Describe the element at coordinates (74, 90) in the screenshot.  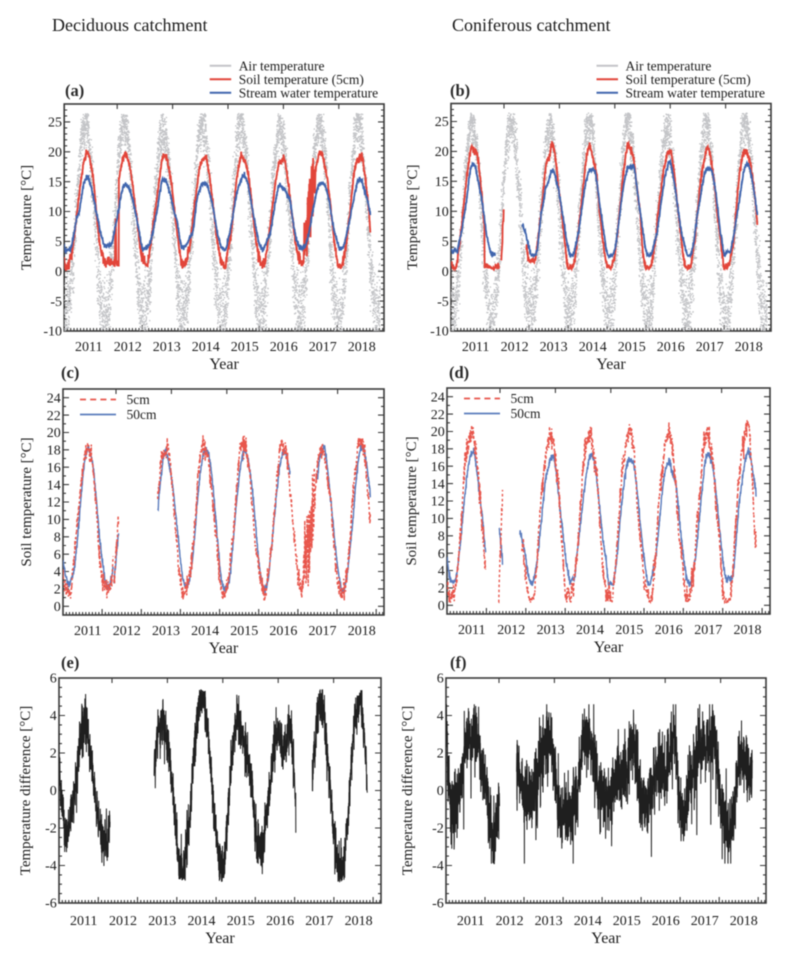
I see `svg-text: (a)` at that location.